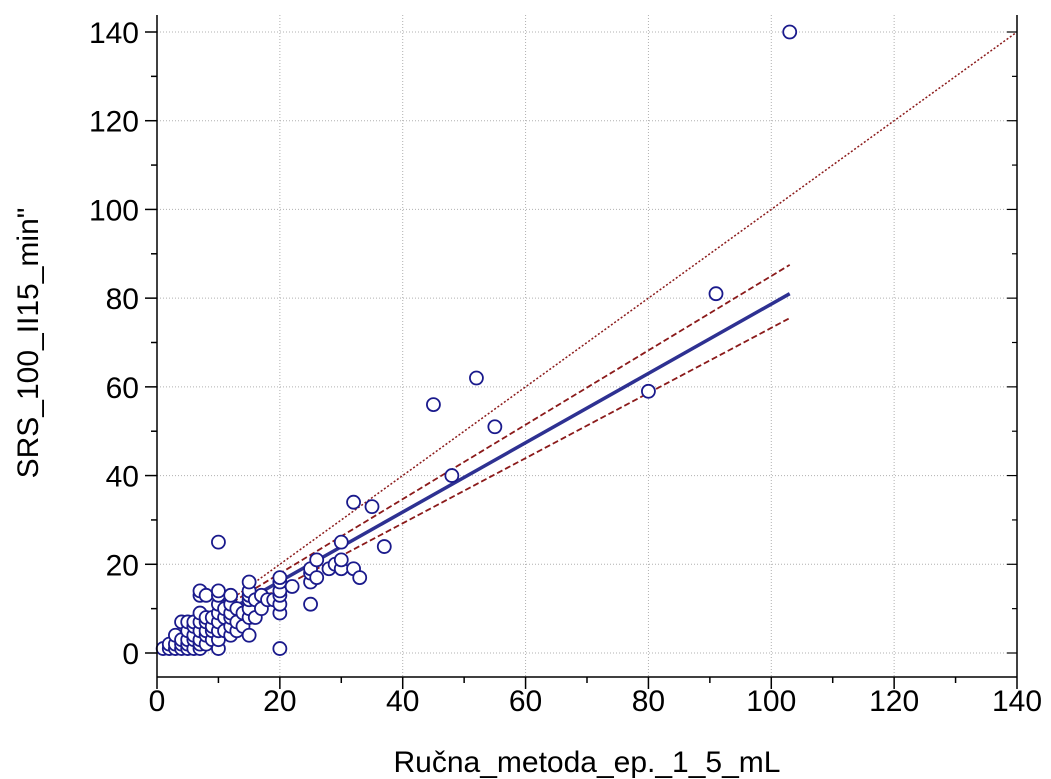 This screenshot has height=779, width=1051. What do you see at coordinates (157, 701) in the screenshot?
I see `x-tick-label: 0` at bounding box center [157, 701].